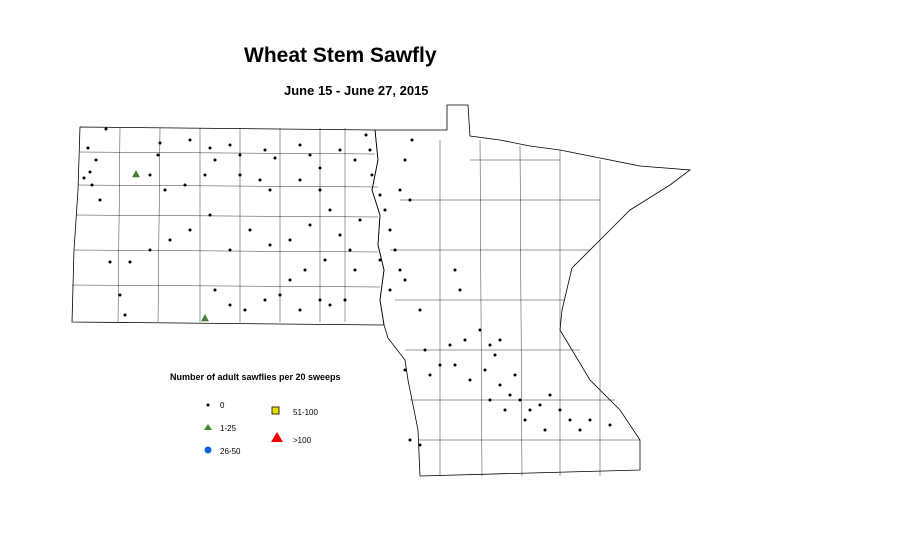 This screenshot has width=902, height=540. Describe the element at coordinates (208, 450) in the screenshot. I see `legend-blue-circle-icon` at that location.